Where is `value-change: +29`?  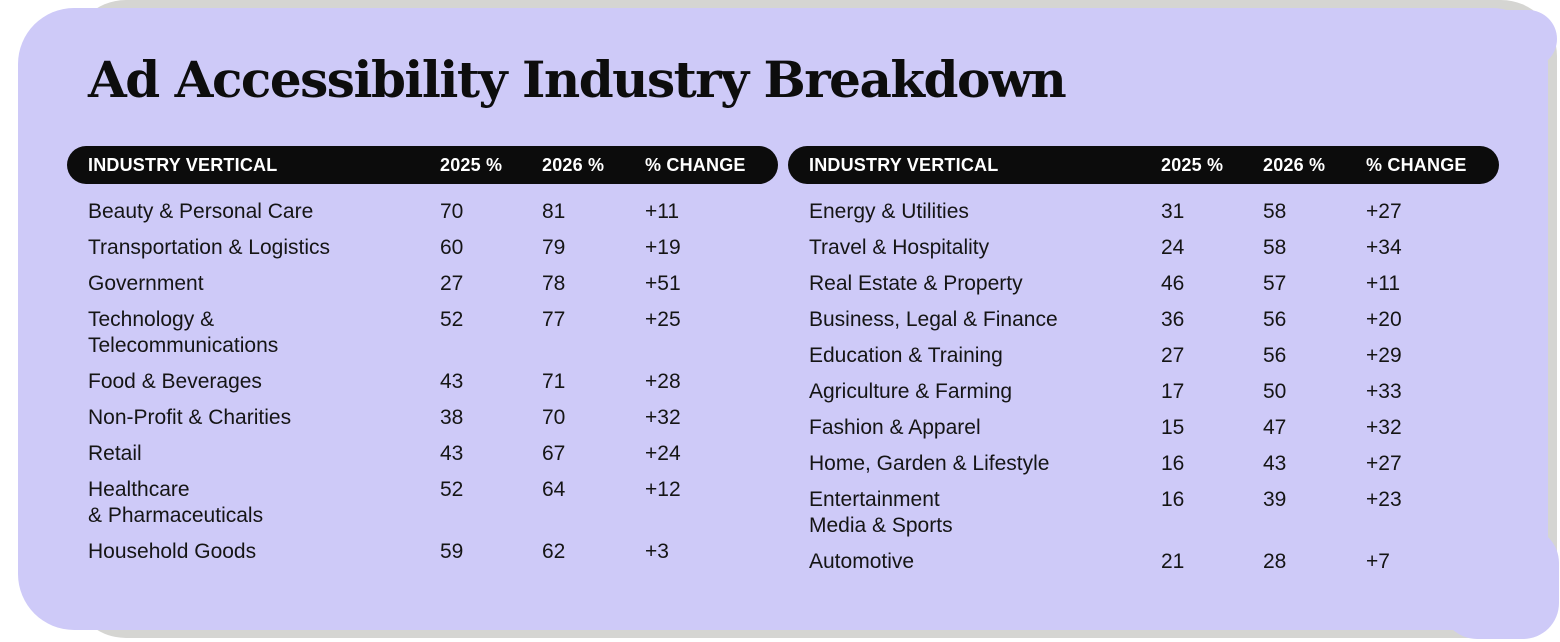 value-change: +29 is located at coordinates (1384, 355).